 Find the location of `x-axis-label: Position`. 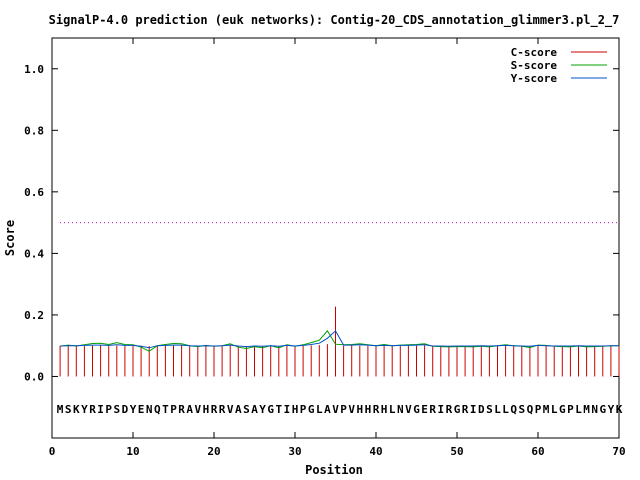

x-axis-label: Position is located at coordinates (334, 470).